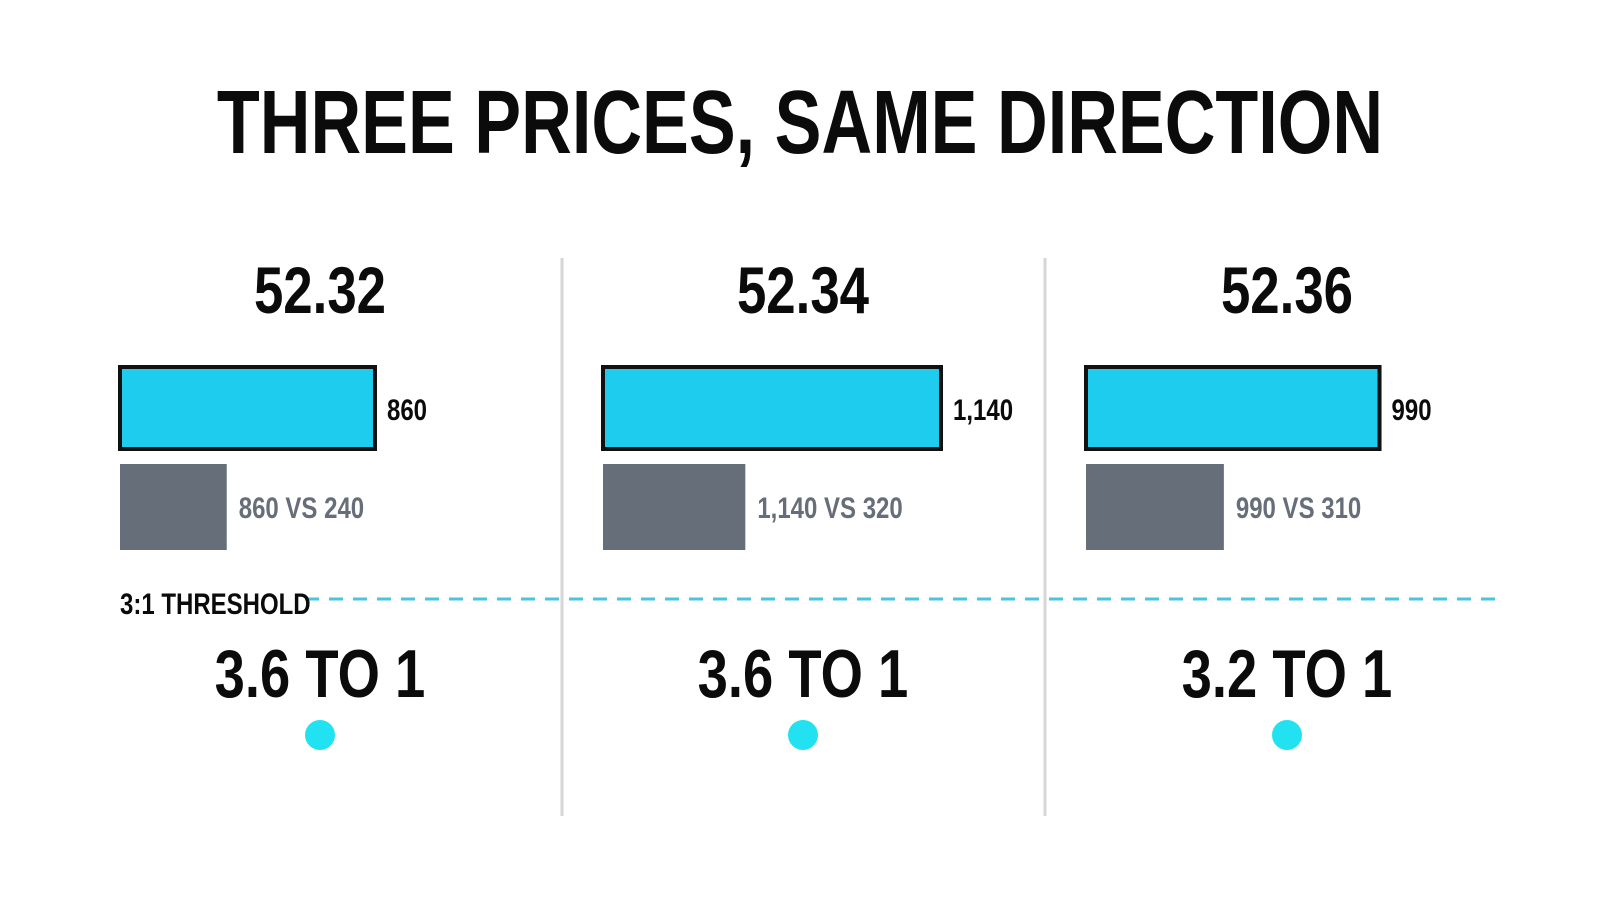 The width and height of the screenshot is (1600, 914). I want to click on comparison-label: 1,140 VS 320, so click(829, 507).